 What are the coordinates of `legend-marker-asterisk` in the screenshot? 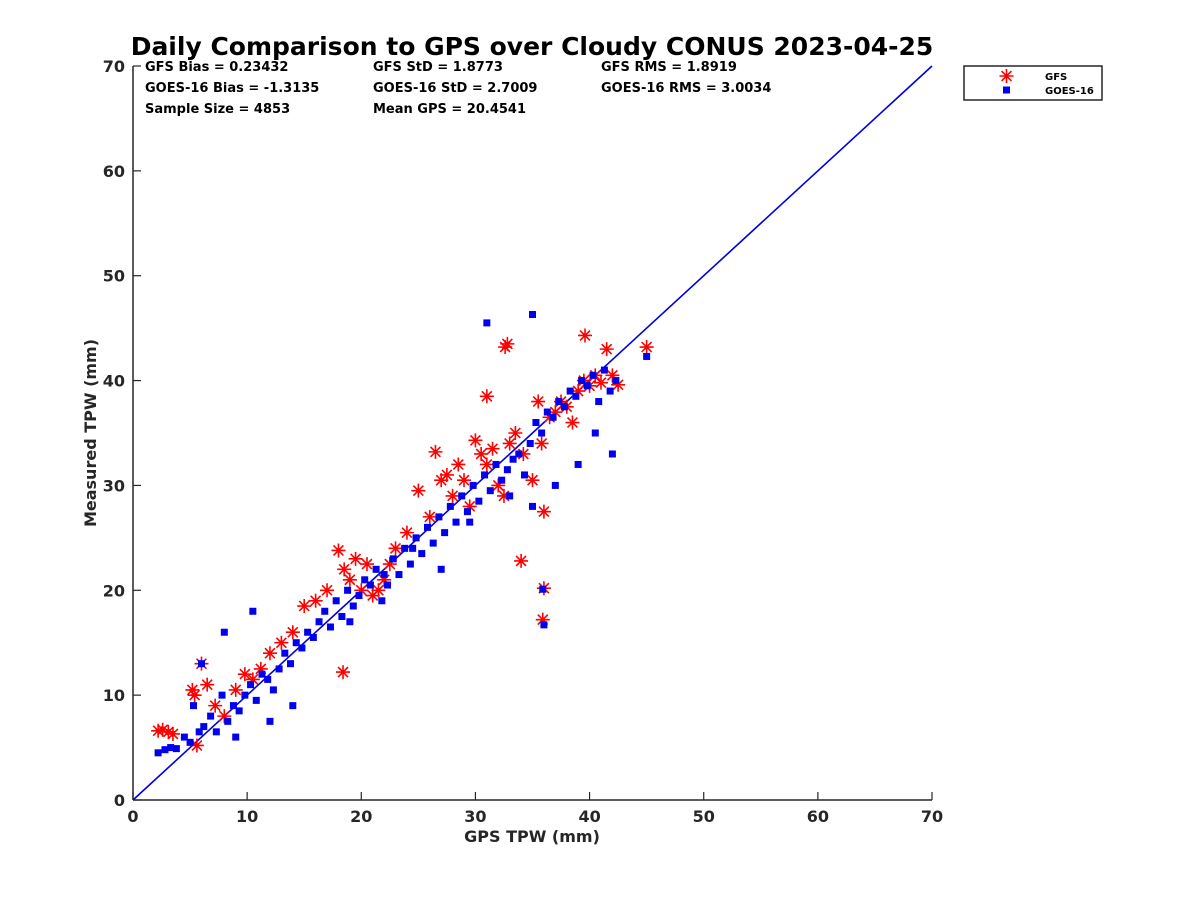 It's located at (1006, 76).